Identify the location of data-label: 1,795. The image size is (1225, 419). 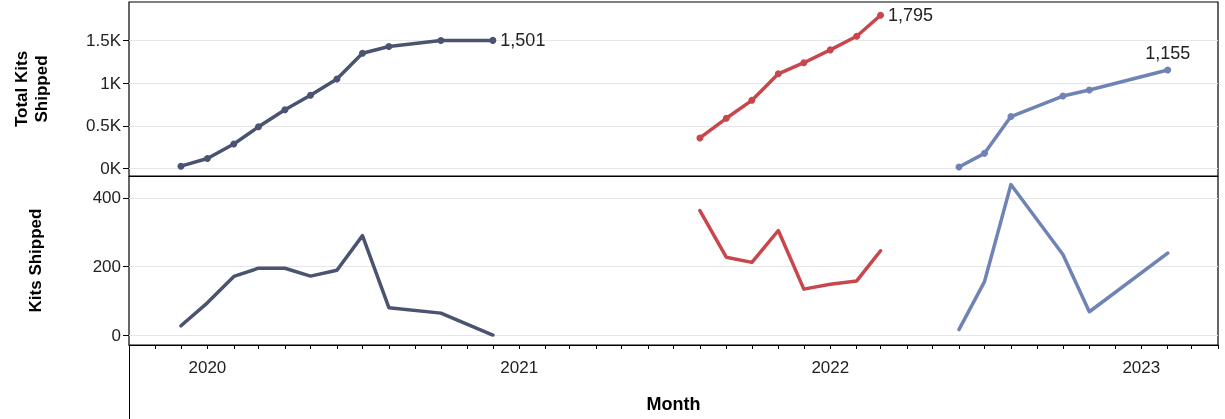
(911, 15).